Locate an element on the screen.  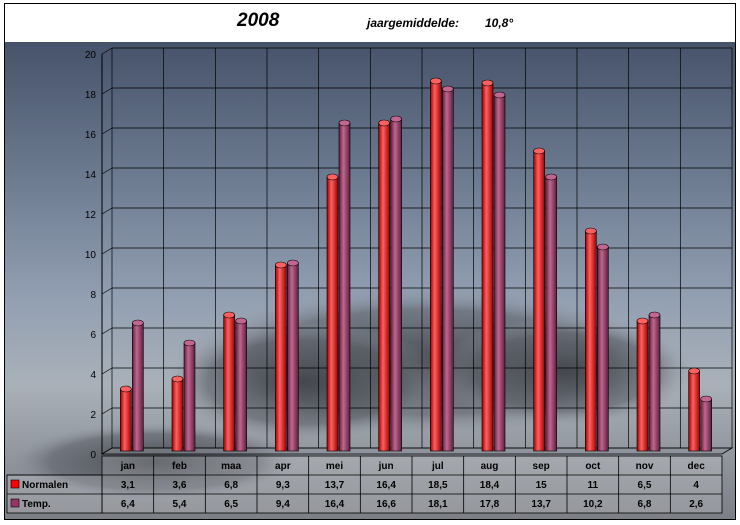
data-label: 9,4 is located at coordinates (283, 504).